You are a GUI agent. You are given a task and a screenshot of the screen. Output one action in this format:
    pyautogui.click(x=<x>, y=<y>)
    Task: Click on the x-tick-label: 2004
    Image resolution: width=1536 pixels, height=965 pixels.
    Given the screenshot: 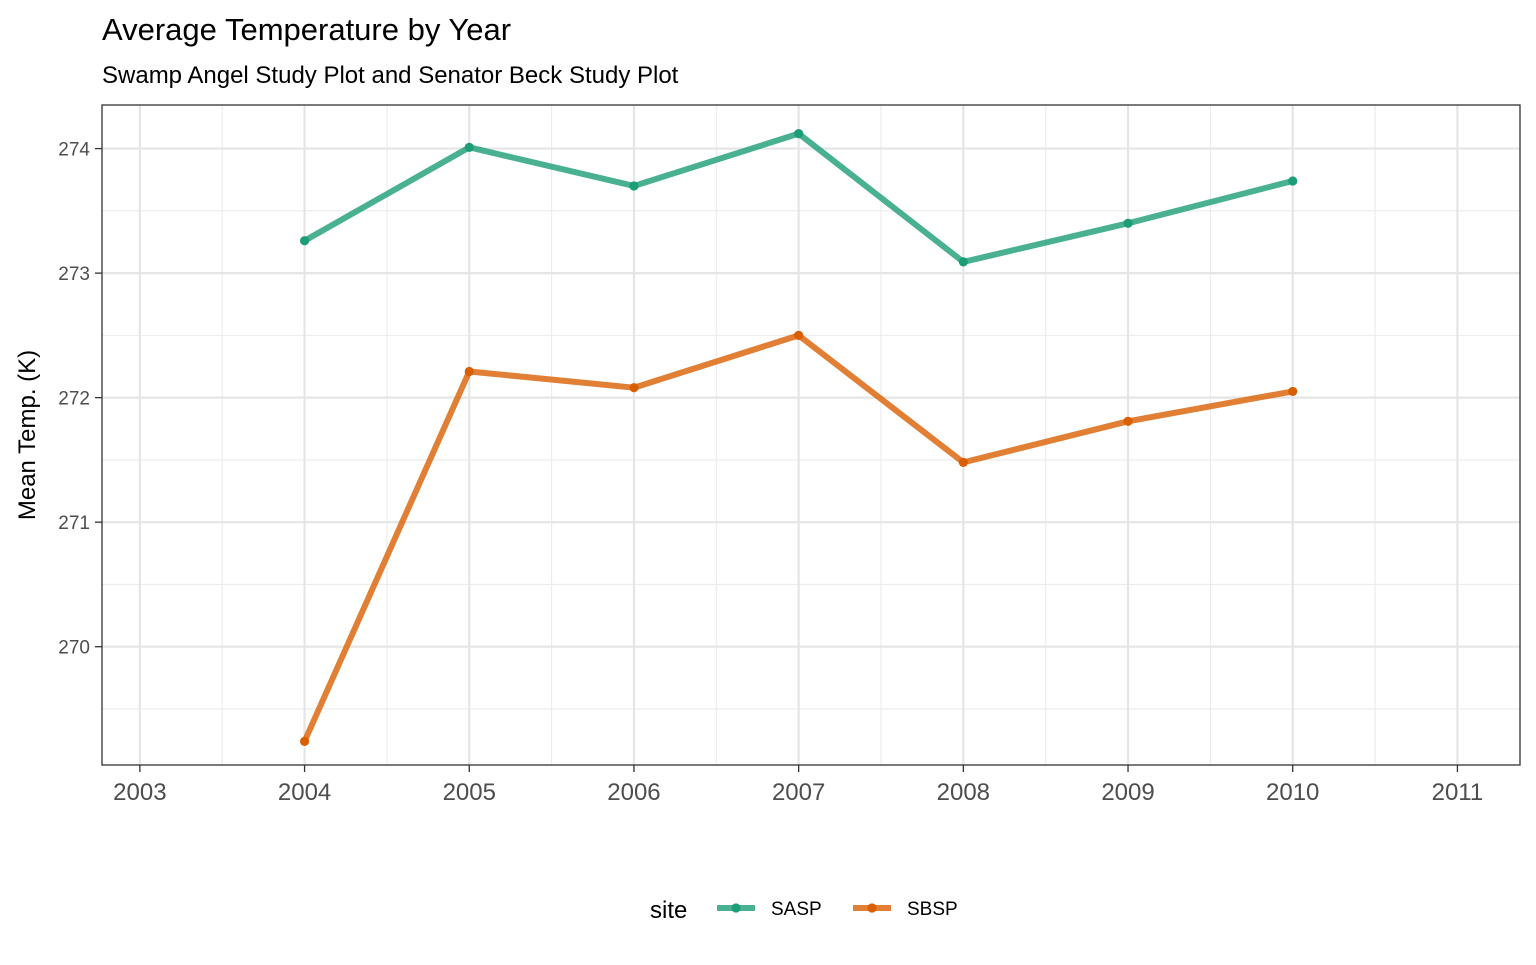 What is the action you would take?
    pyautogui.click(x=304, y=792)
    